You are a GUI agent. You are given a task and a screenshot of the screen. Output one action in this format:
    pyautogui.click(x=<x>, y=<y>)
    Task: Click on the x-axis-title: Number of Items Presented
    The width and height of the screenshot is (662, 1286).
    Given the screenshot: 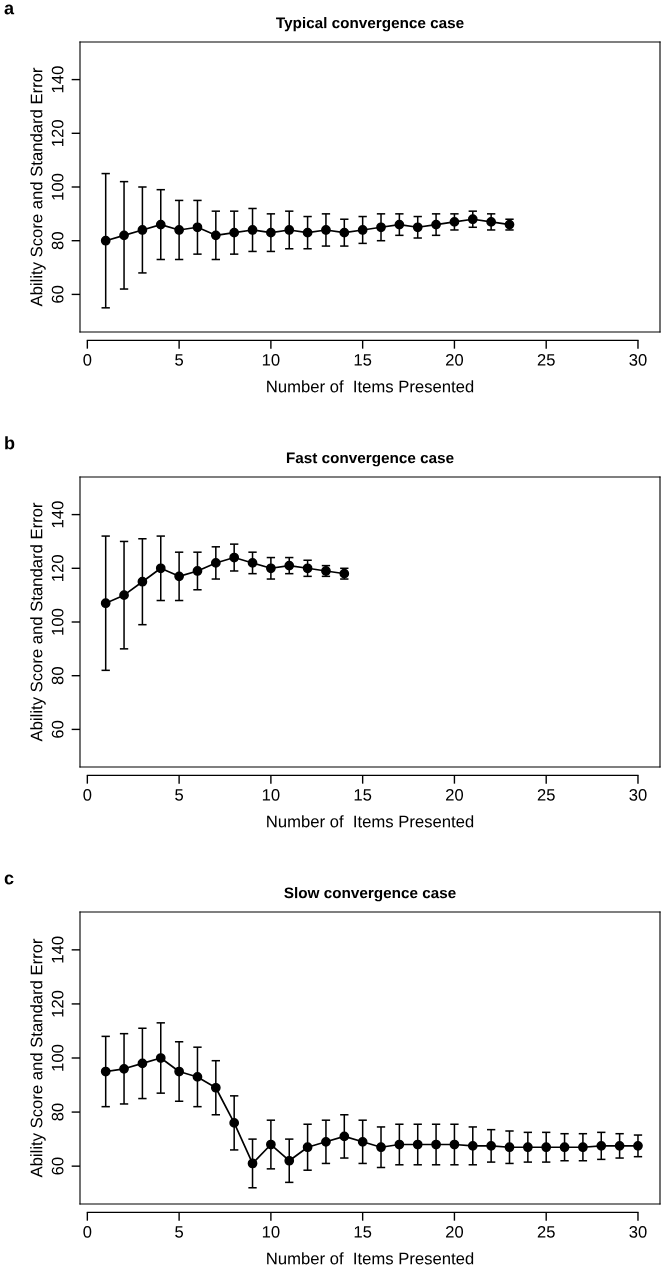 What is the action you would take?
    pyautogui.click(x=370, y=1258)
    